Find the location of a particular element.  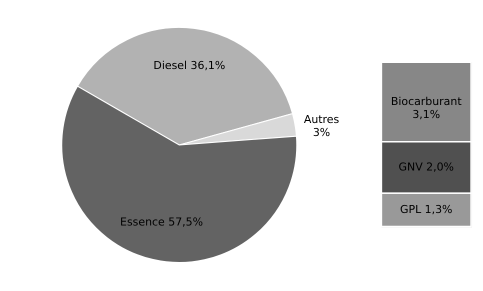

data-label: 3% is located at coordinates (321, 133).